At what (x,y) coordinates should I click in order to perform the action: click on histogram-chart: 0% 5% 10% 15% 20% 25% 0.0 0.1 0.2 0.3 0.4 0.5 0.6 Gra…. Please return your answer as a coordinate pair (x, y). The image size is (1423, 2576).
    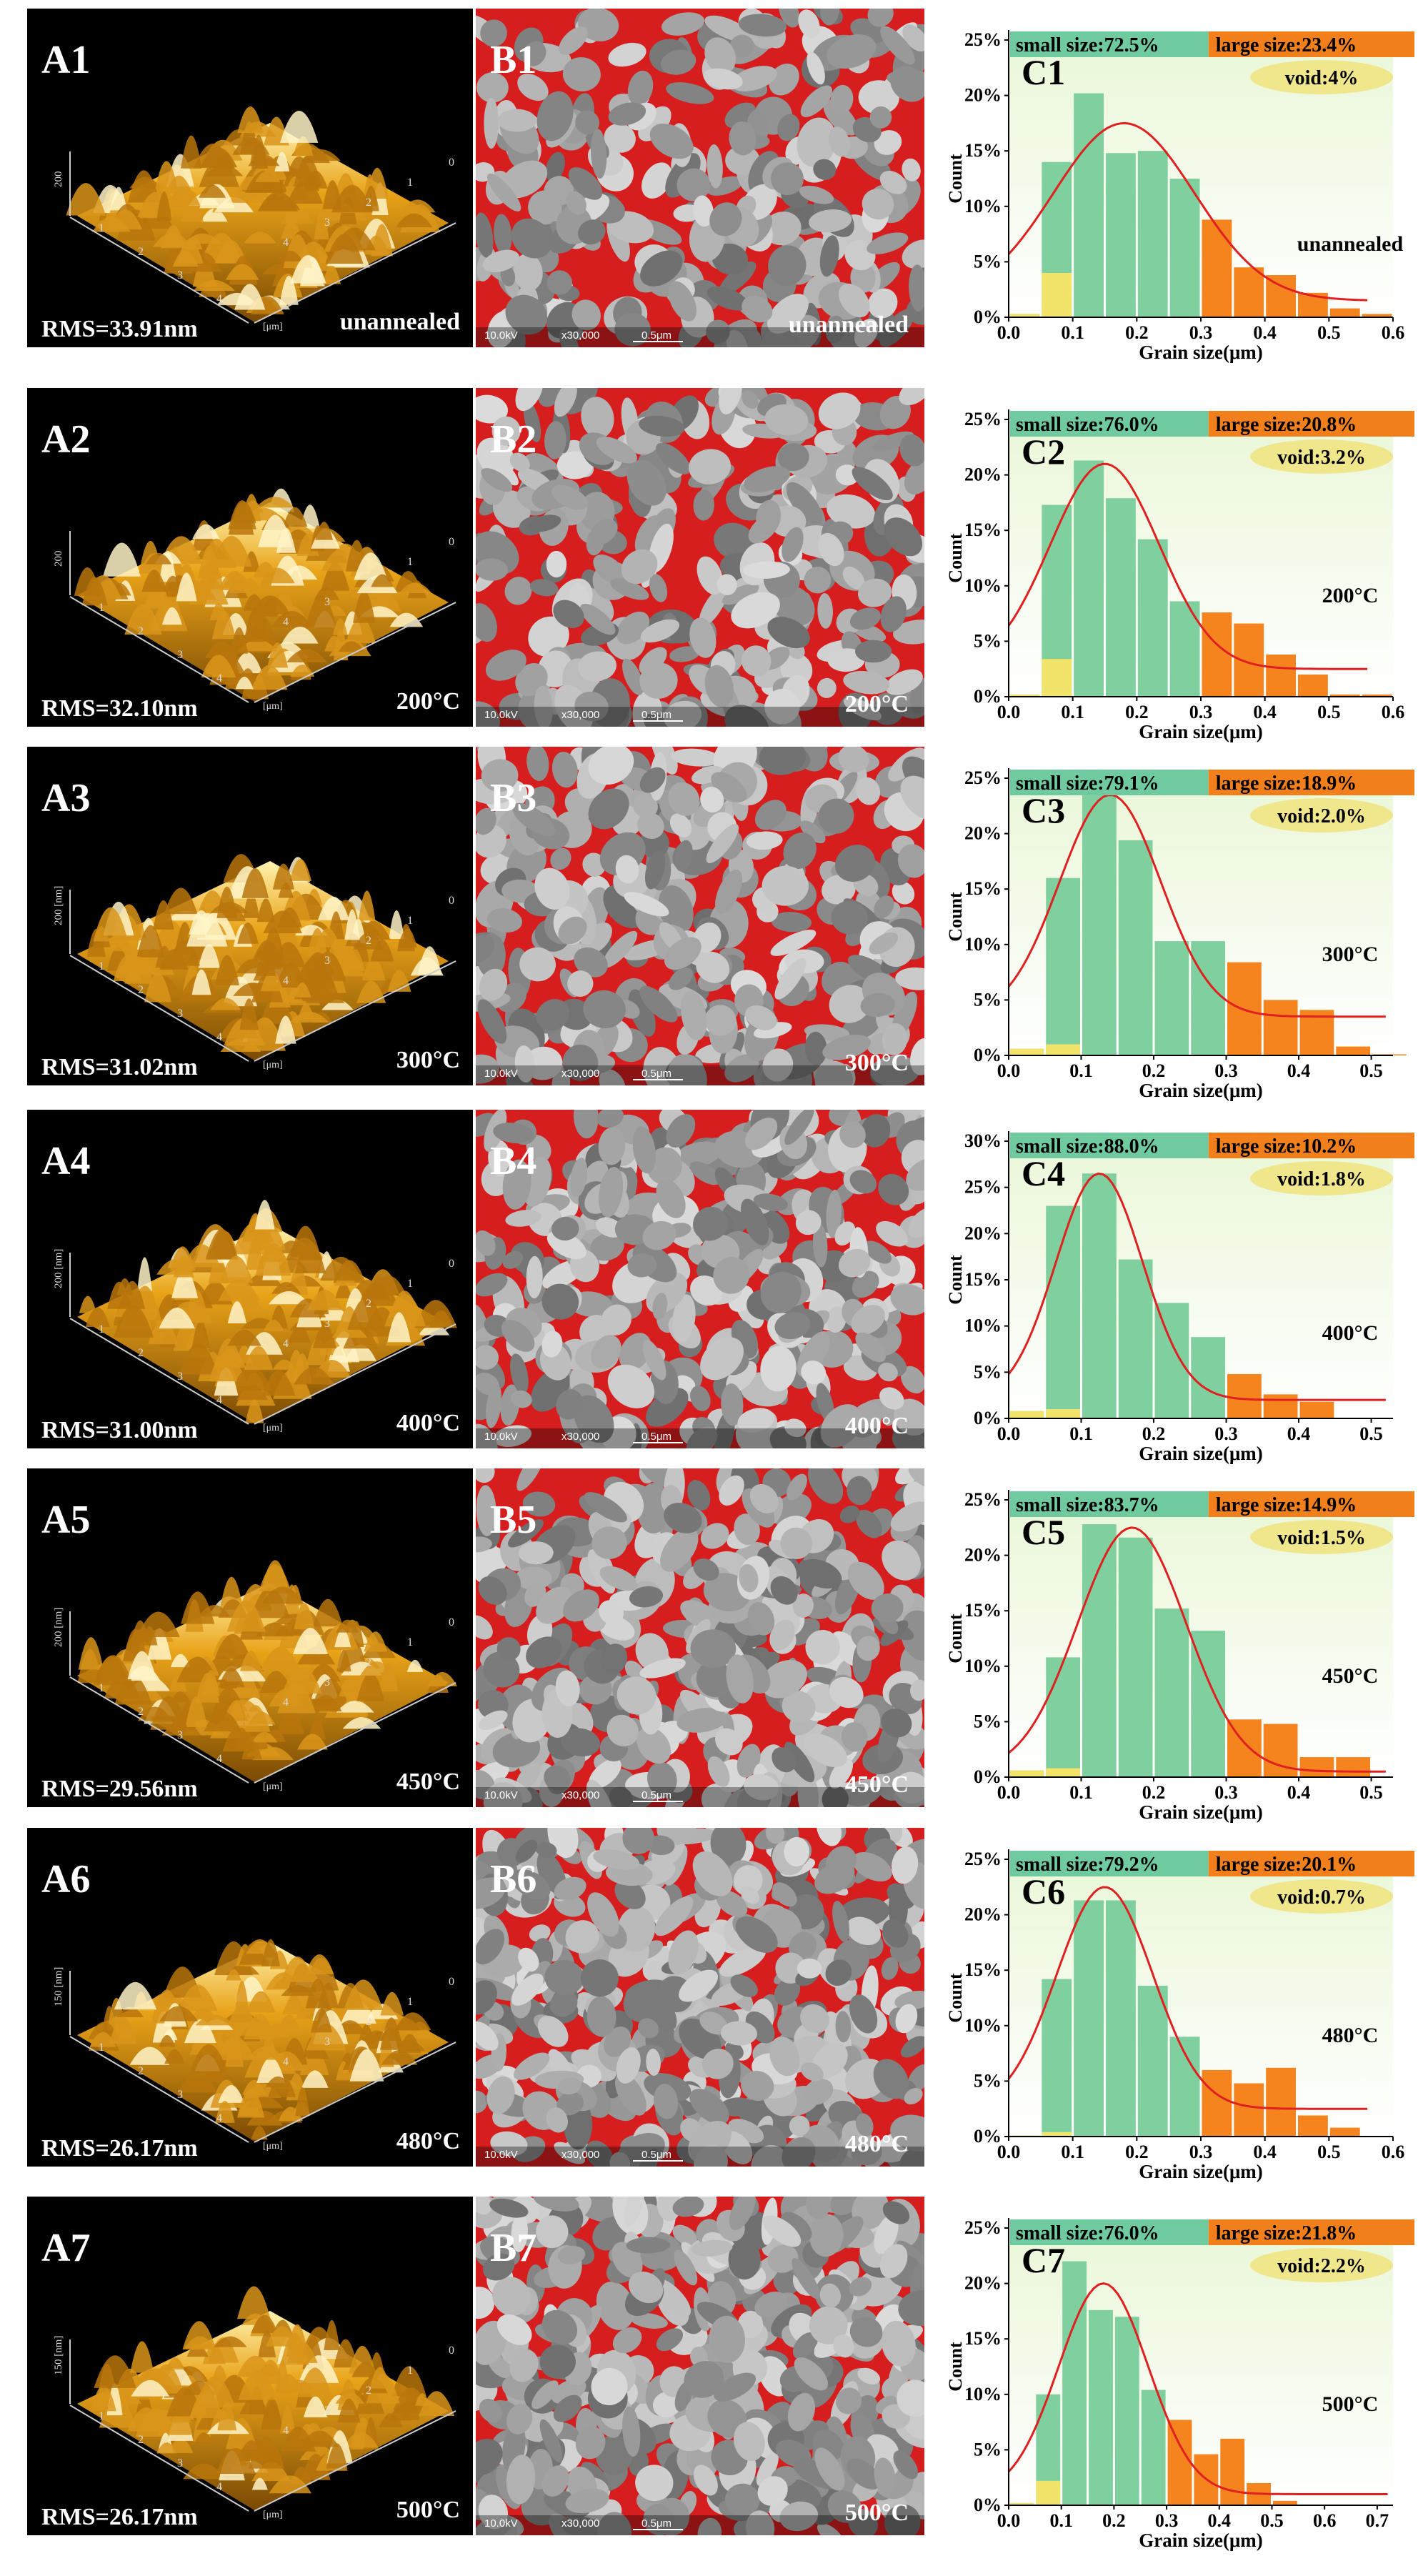
    Looking at the image, I should click on (1179, 2015).